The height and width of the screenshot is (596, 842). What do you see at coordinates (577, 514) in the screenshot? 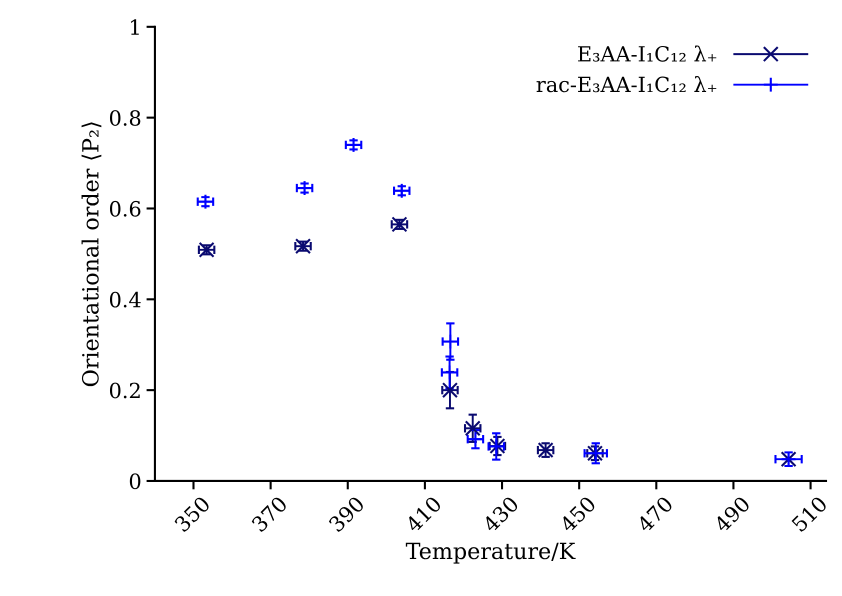
I see `x-tick-label: 450` at bounding box center [577, 514].